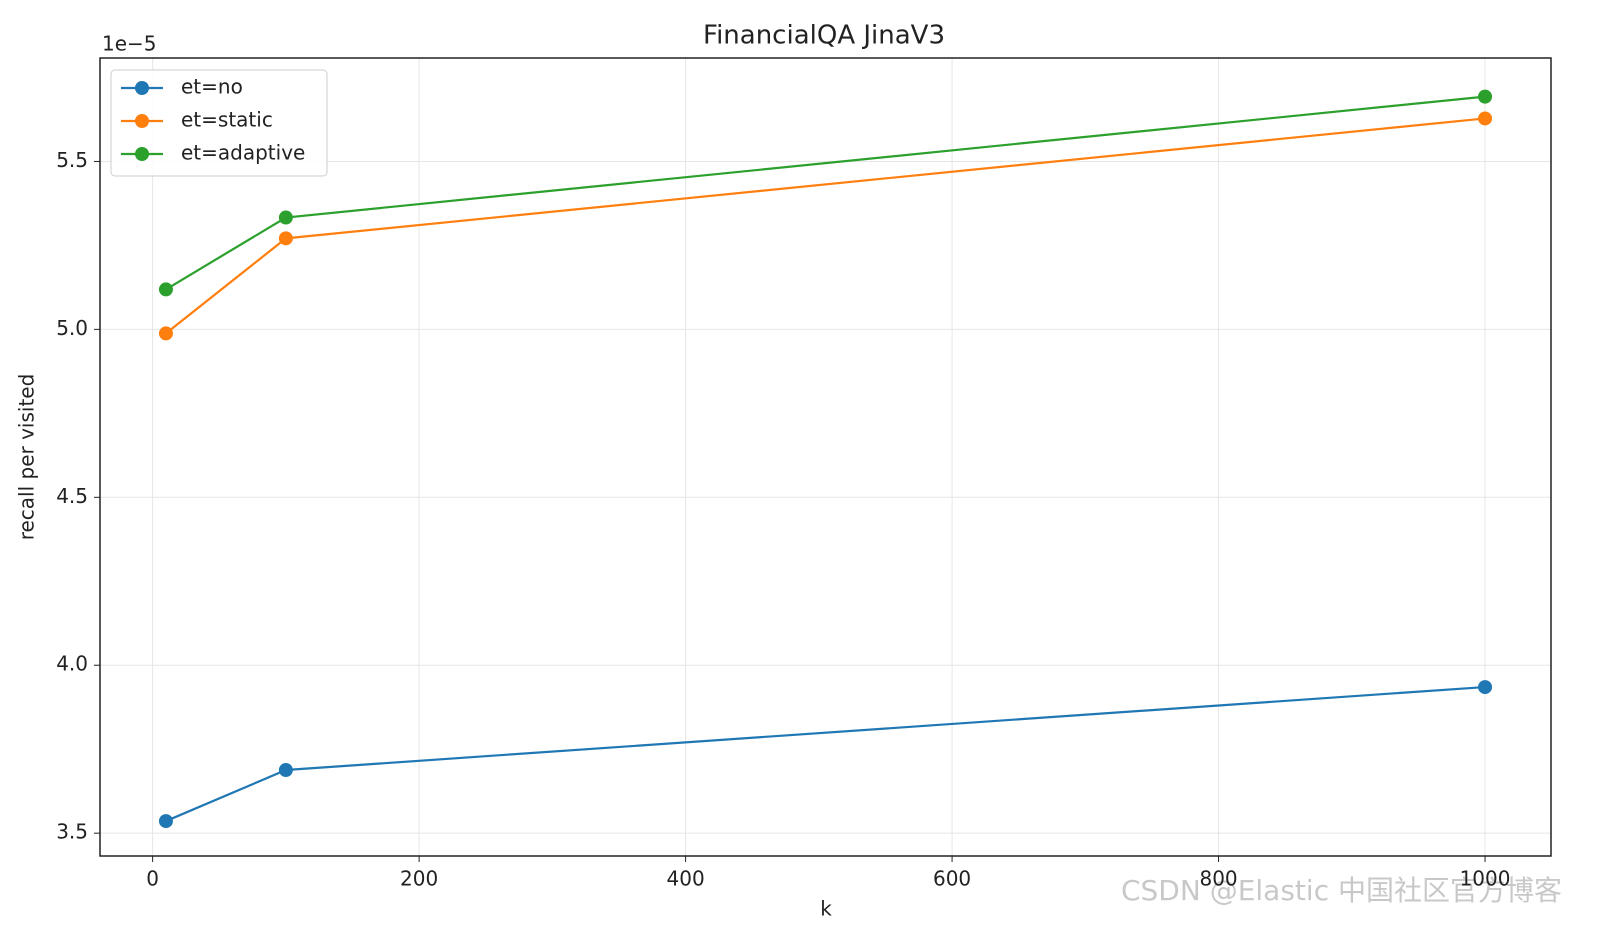 The height and width of the screenshot is (938, 1600). I want to click on legend-label: et=adaptive, so click(243, 153).